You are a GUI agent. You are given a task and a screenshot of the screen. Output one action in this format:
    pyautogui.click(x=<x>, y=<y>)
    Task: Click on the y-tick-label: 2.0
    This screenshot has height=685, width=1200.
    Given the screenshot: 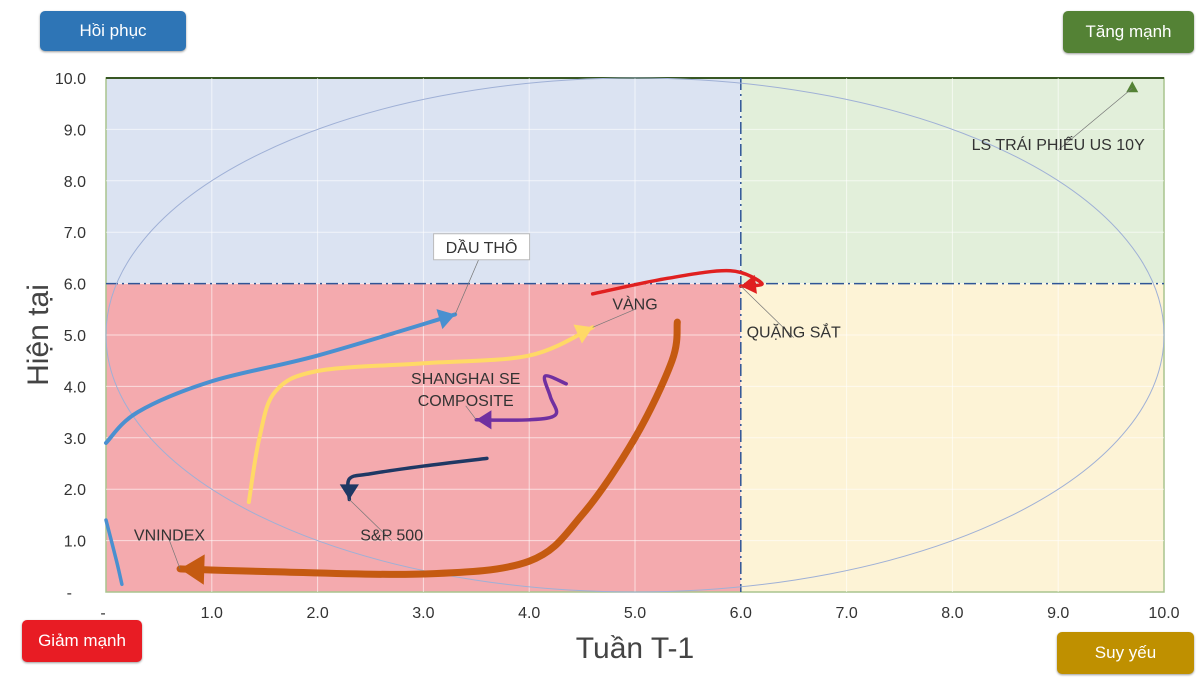 What is the action you would take?
    pyautogui.click(x=75, y=490)
    